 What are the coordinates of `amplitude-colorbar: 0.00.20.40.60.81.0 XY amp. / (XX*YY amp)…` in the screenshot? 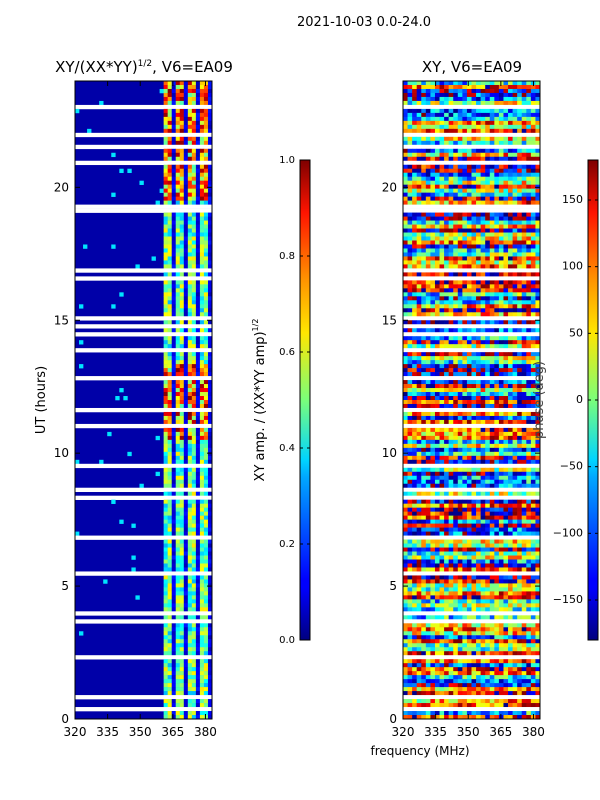 It's located at (281, 400).